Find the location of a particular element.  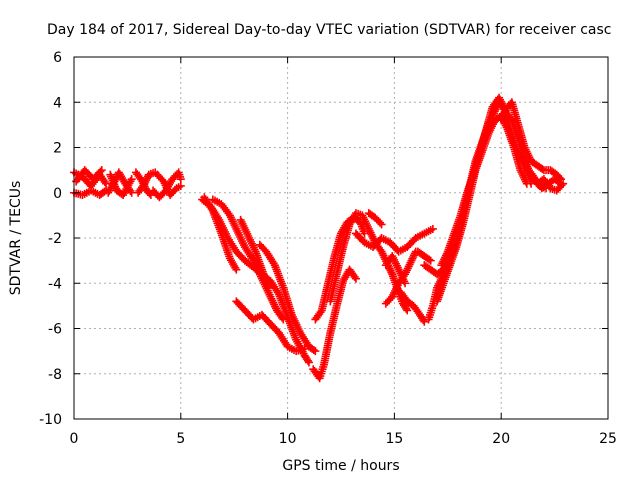

x-tick-label: 0 is located at coordinates (74, 439).